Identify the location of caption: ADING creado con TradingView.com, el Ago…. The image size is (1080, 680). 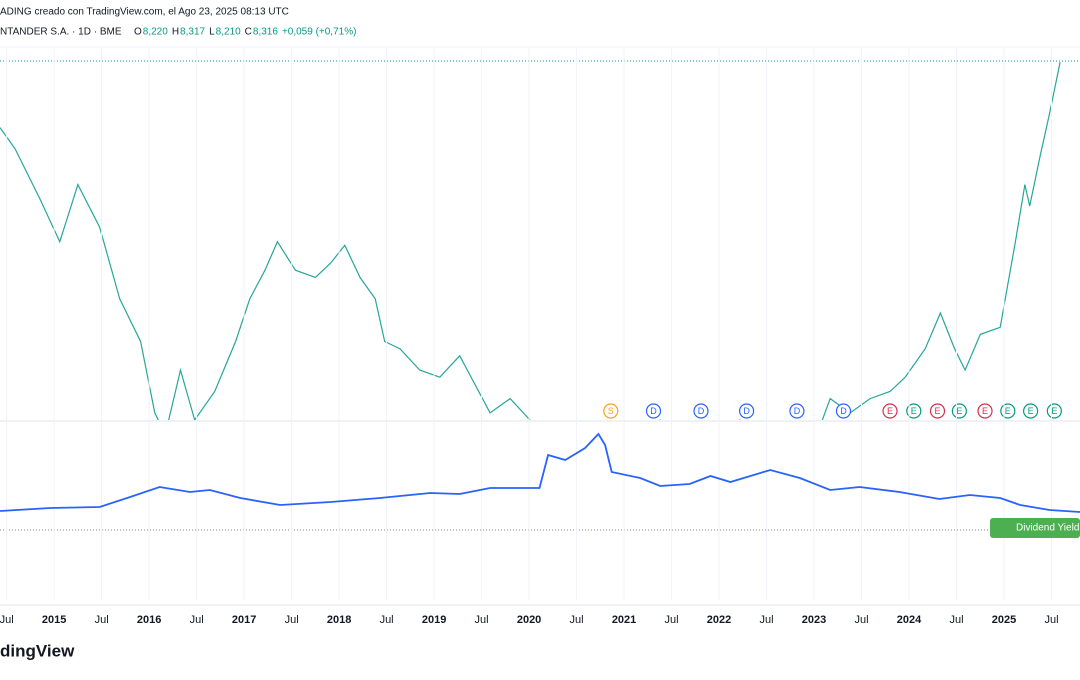
(144, 12).